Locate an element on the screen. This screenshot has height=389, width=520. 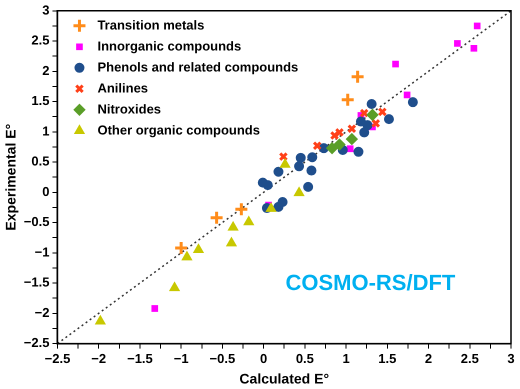
legend-label: Phenols and related compounds is located at coordinates (197, 66).